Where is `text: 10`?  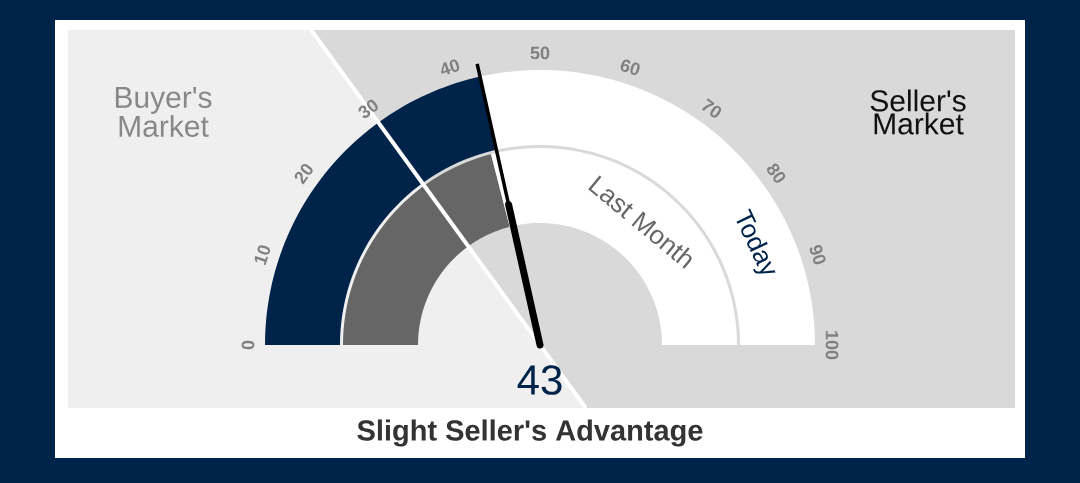 text: 10 is located at coordinates (262, 255).